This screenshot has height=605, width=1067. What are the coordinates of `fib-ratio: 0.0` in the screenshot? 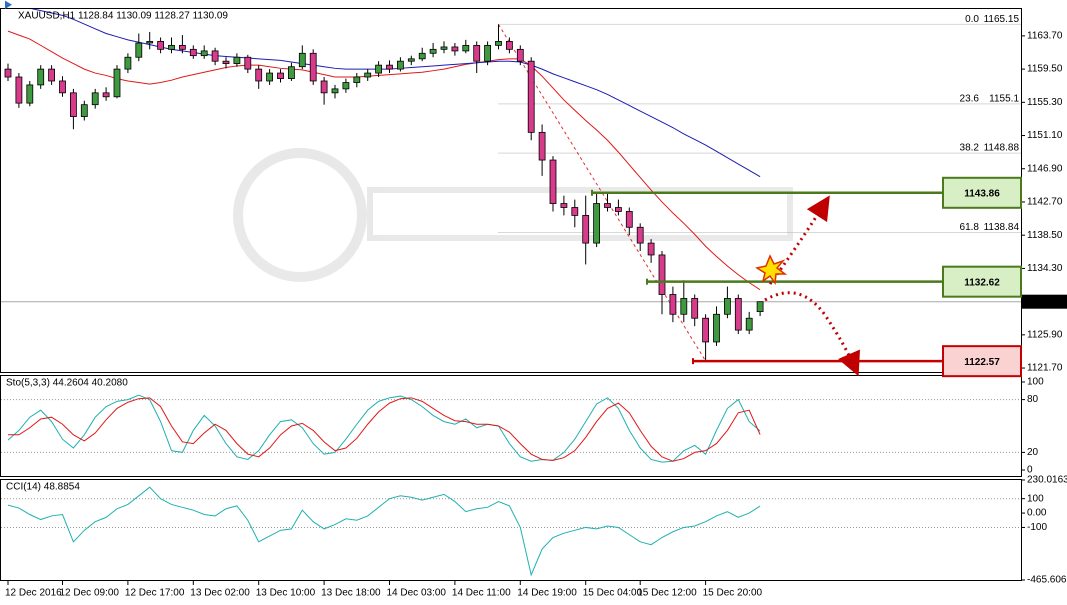 It's located at (972, 19).